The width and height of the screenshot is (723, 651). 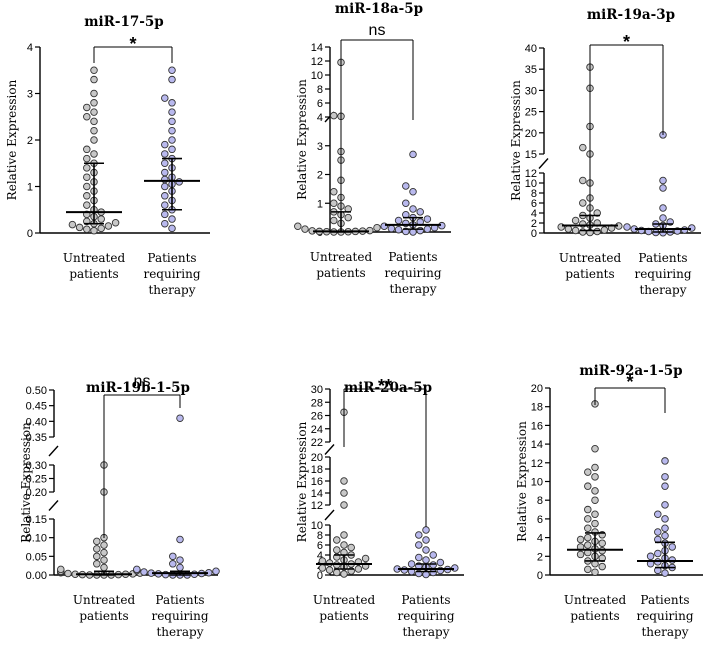 What do you see at coordinates (36, 539) in the screenshot?
I see `y-tick-label: 0.10` at bounding box center [36, 539].